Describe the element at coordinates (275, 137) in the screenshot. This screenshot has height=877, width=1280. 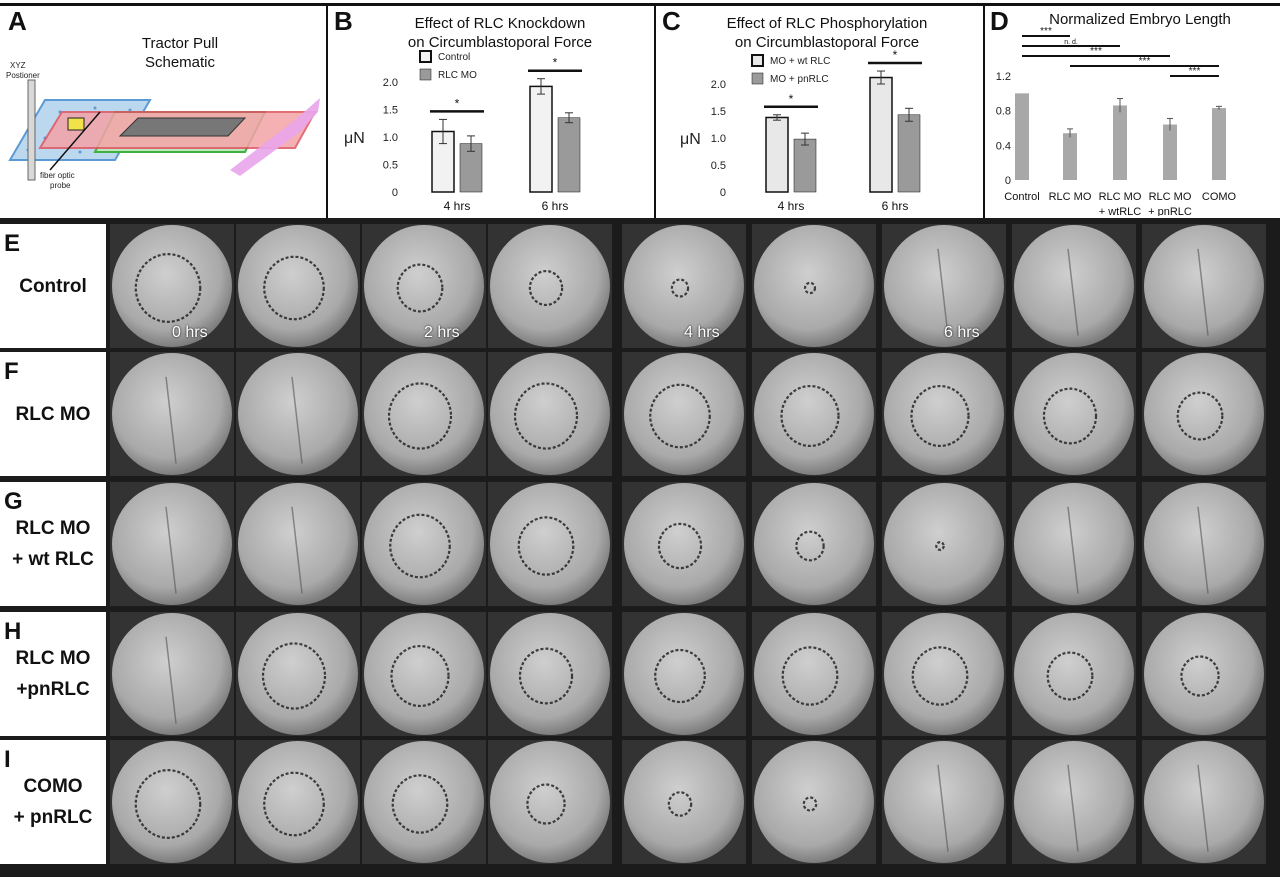
I see `pink-tail` at that location.